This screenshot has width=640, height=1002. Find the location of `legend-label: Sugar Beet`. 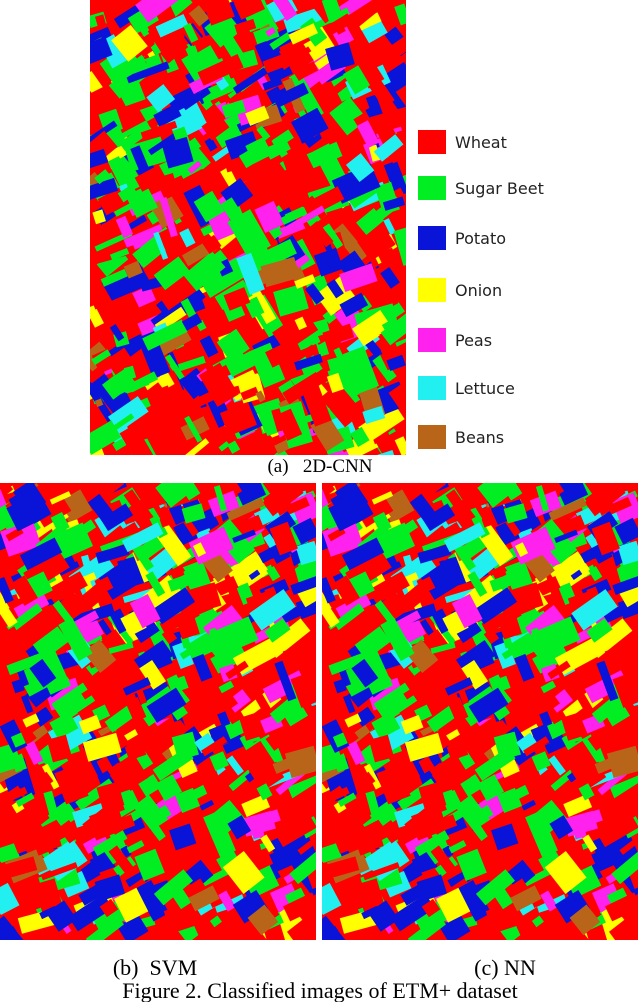

legend-label: Sugar Beet is located at coordinates (499, 188).